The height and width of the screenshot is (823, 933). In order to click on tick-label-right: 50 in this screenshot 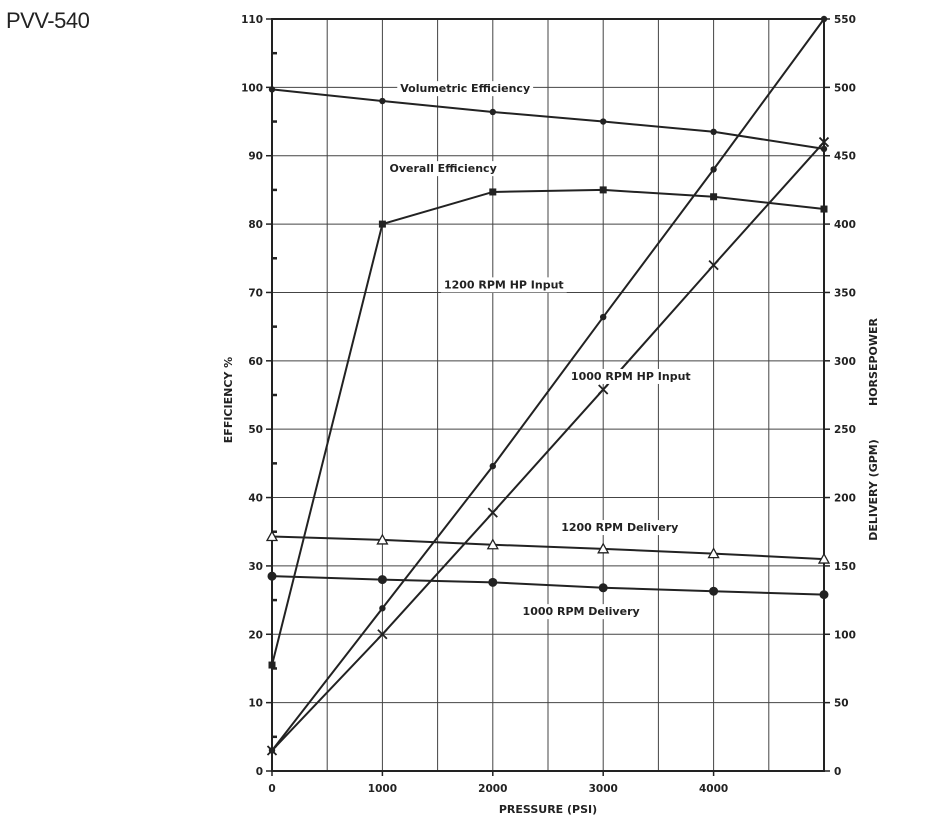, I will do `click(841, 704)`.